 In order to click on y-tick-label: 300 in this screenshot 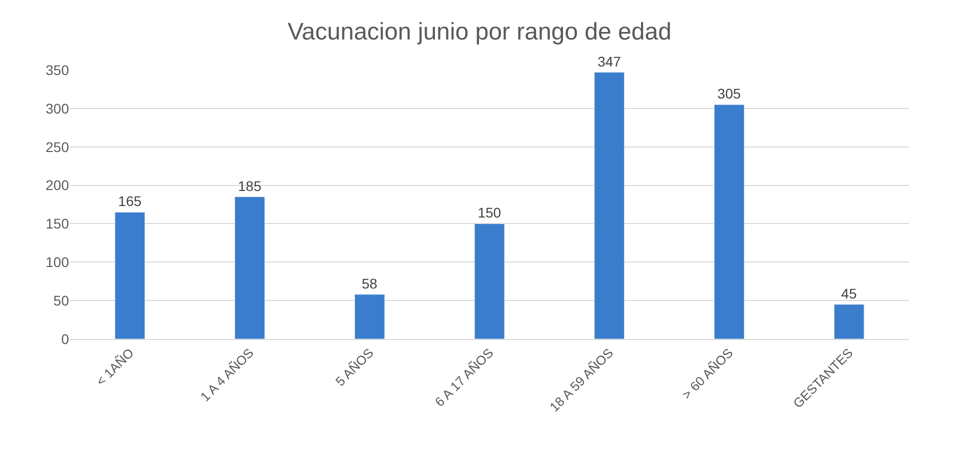, I will do `click(58, 108)`.